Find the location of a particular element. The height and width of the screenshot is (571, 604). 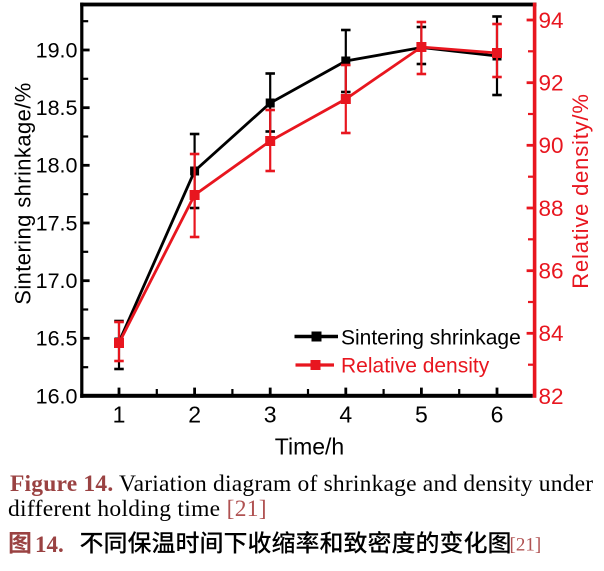

svg-text: 18.0 is located at coordinates (57, 166).